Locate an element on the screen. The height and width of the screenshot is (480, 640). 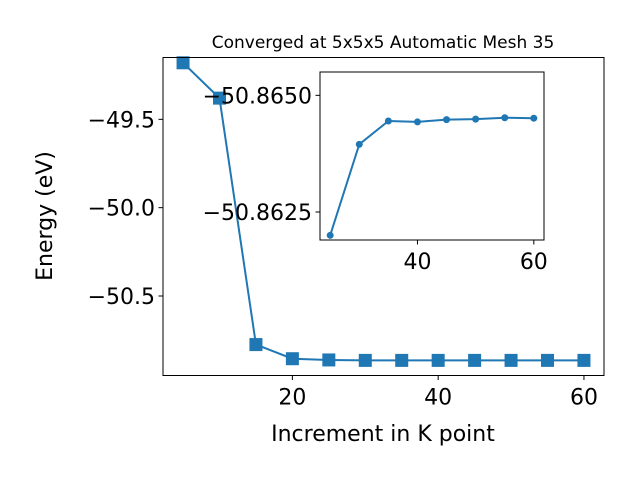
main-y-tick-label: −49.5 is located at coordinates (121, 120).